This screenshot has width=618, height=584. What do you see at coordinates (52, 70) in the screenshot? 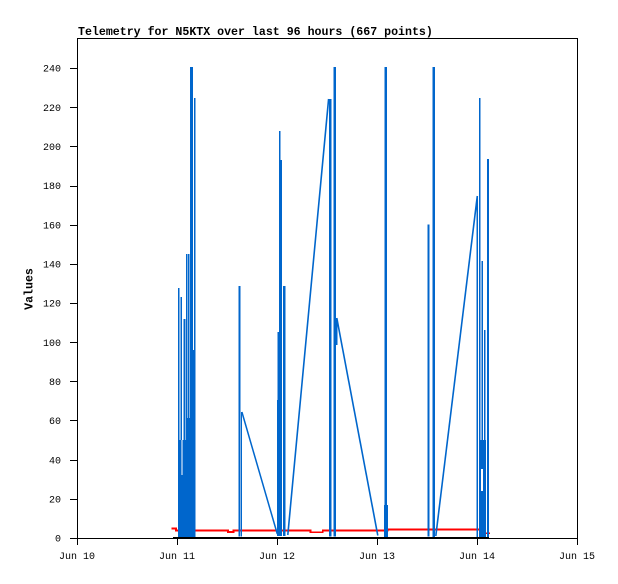
I see `svg-text: 240` at bounding box center [52, 70].